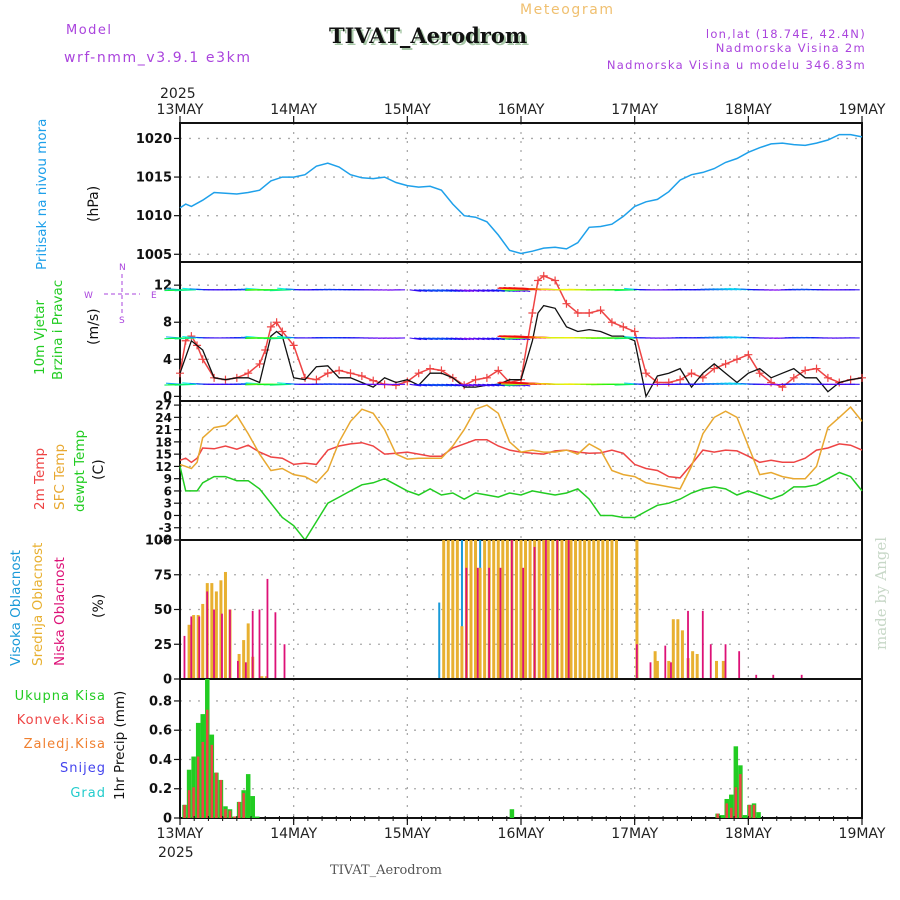 This screenshot has height=900, width=900. What do you see at coordinates (88, 296) in the screenshot?
I see `compass-w: W` at bounding box center [88, 296].